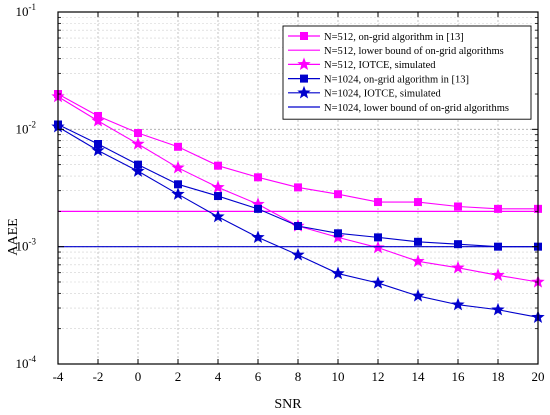  I want to click on x-tick-label: 2, so click(178, 376).